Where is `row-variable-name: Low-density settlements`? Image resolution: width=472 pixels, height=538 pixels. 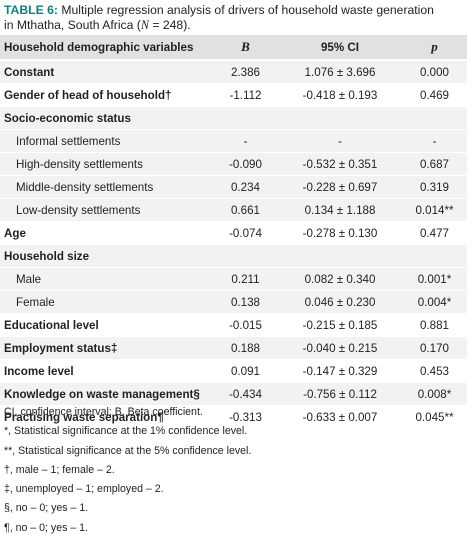 row-variable-name: Low-density settlements is located at coordinates (106, 210).